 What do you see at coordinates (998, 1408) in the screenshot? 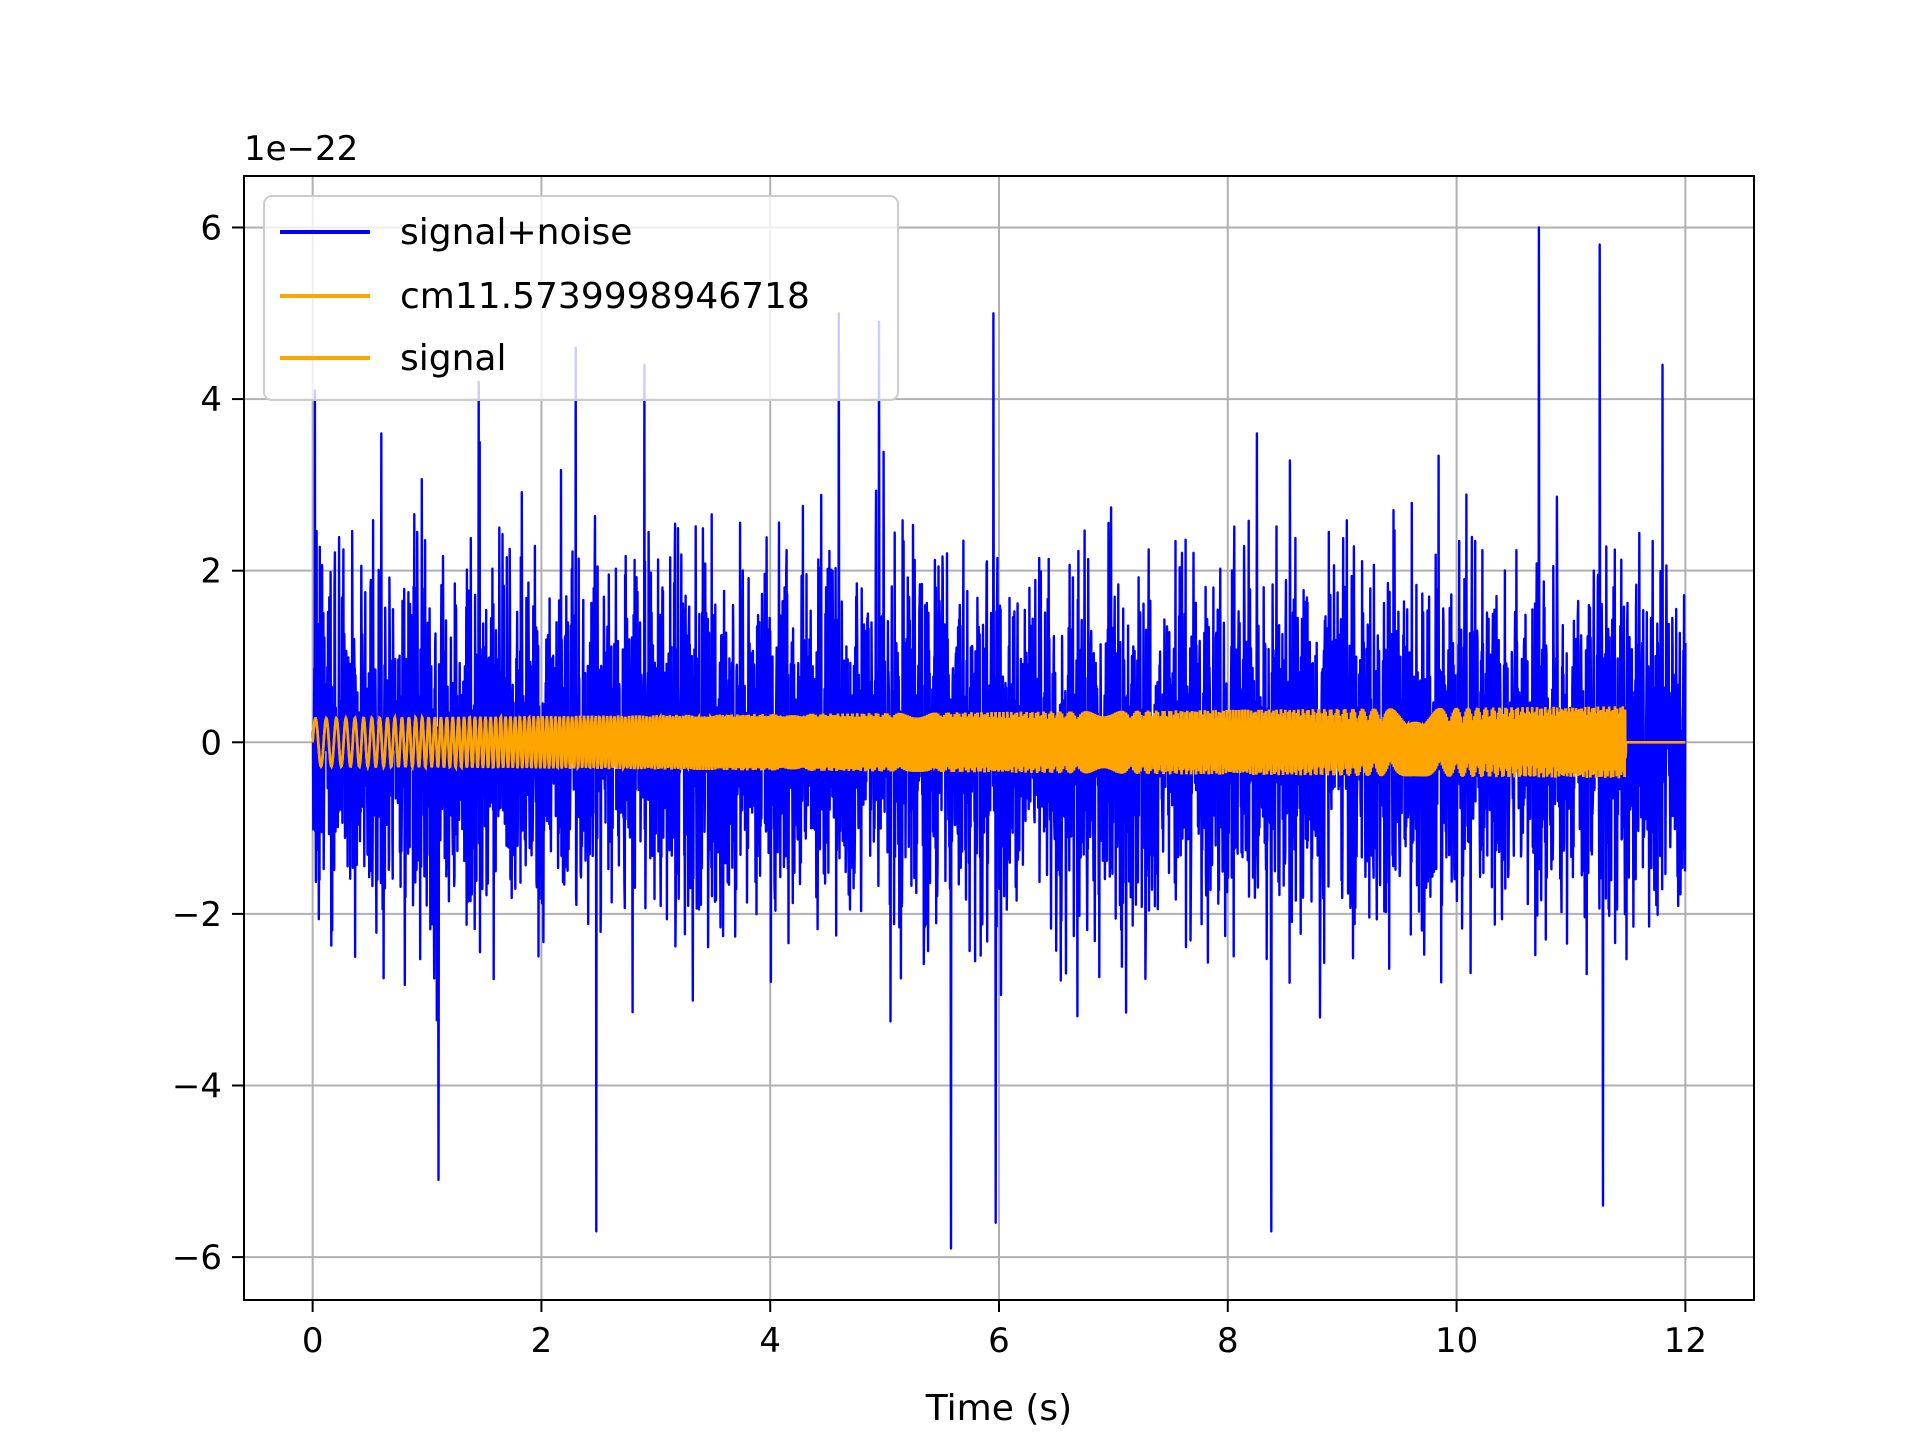
I see `x-axis-label: Time (s)` at bounding box center [998, 1408].